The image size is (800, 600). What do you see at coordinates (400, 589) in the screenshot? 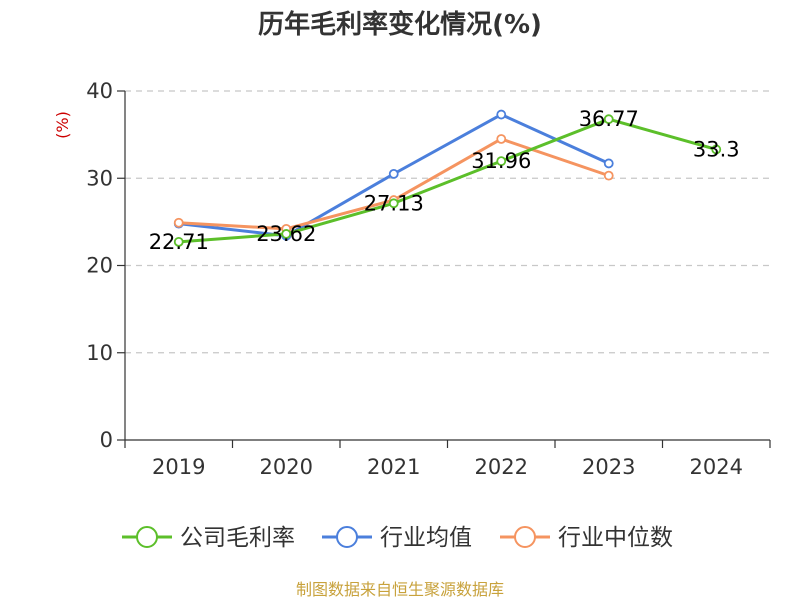
I see `source-note: 制图数据来自恒生聚源数据库` at bounding box center [400, 589].